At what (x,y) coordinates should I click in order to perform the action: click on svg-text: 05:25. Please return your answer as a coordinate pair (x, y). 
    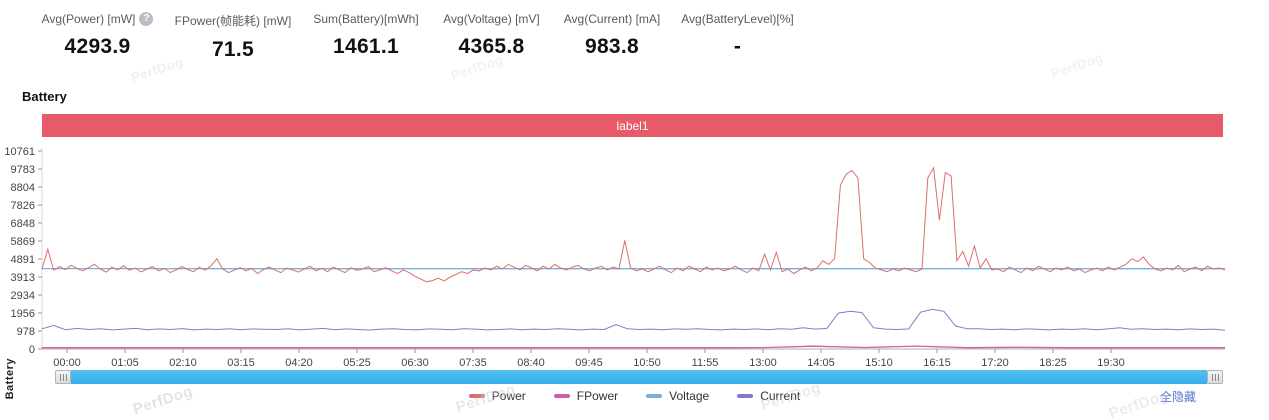
    Looking at the image, I should click on (357, 363).